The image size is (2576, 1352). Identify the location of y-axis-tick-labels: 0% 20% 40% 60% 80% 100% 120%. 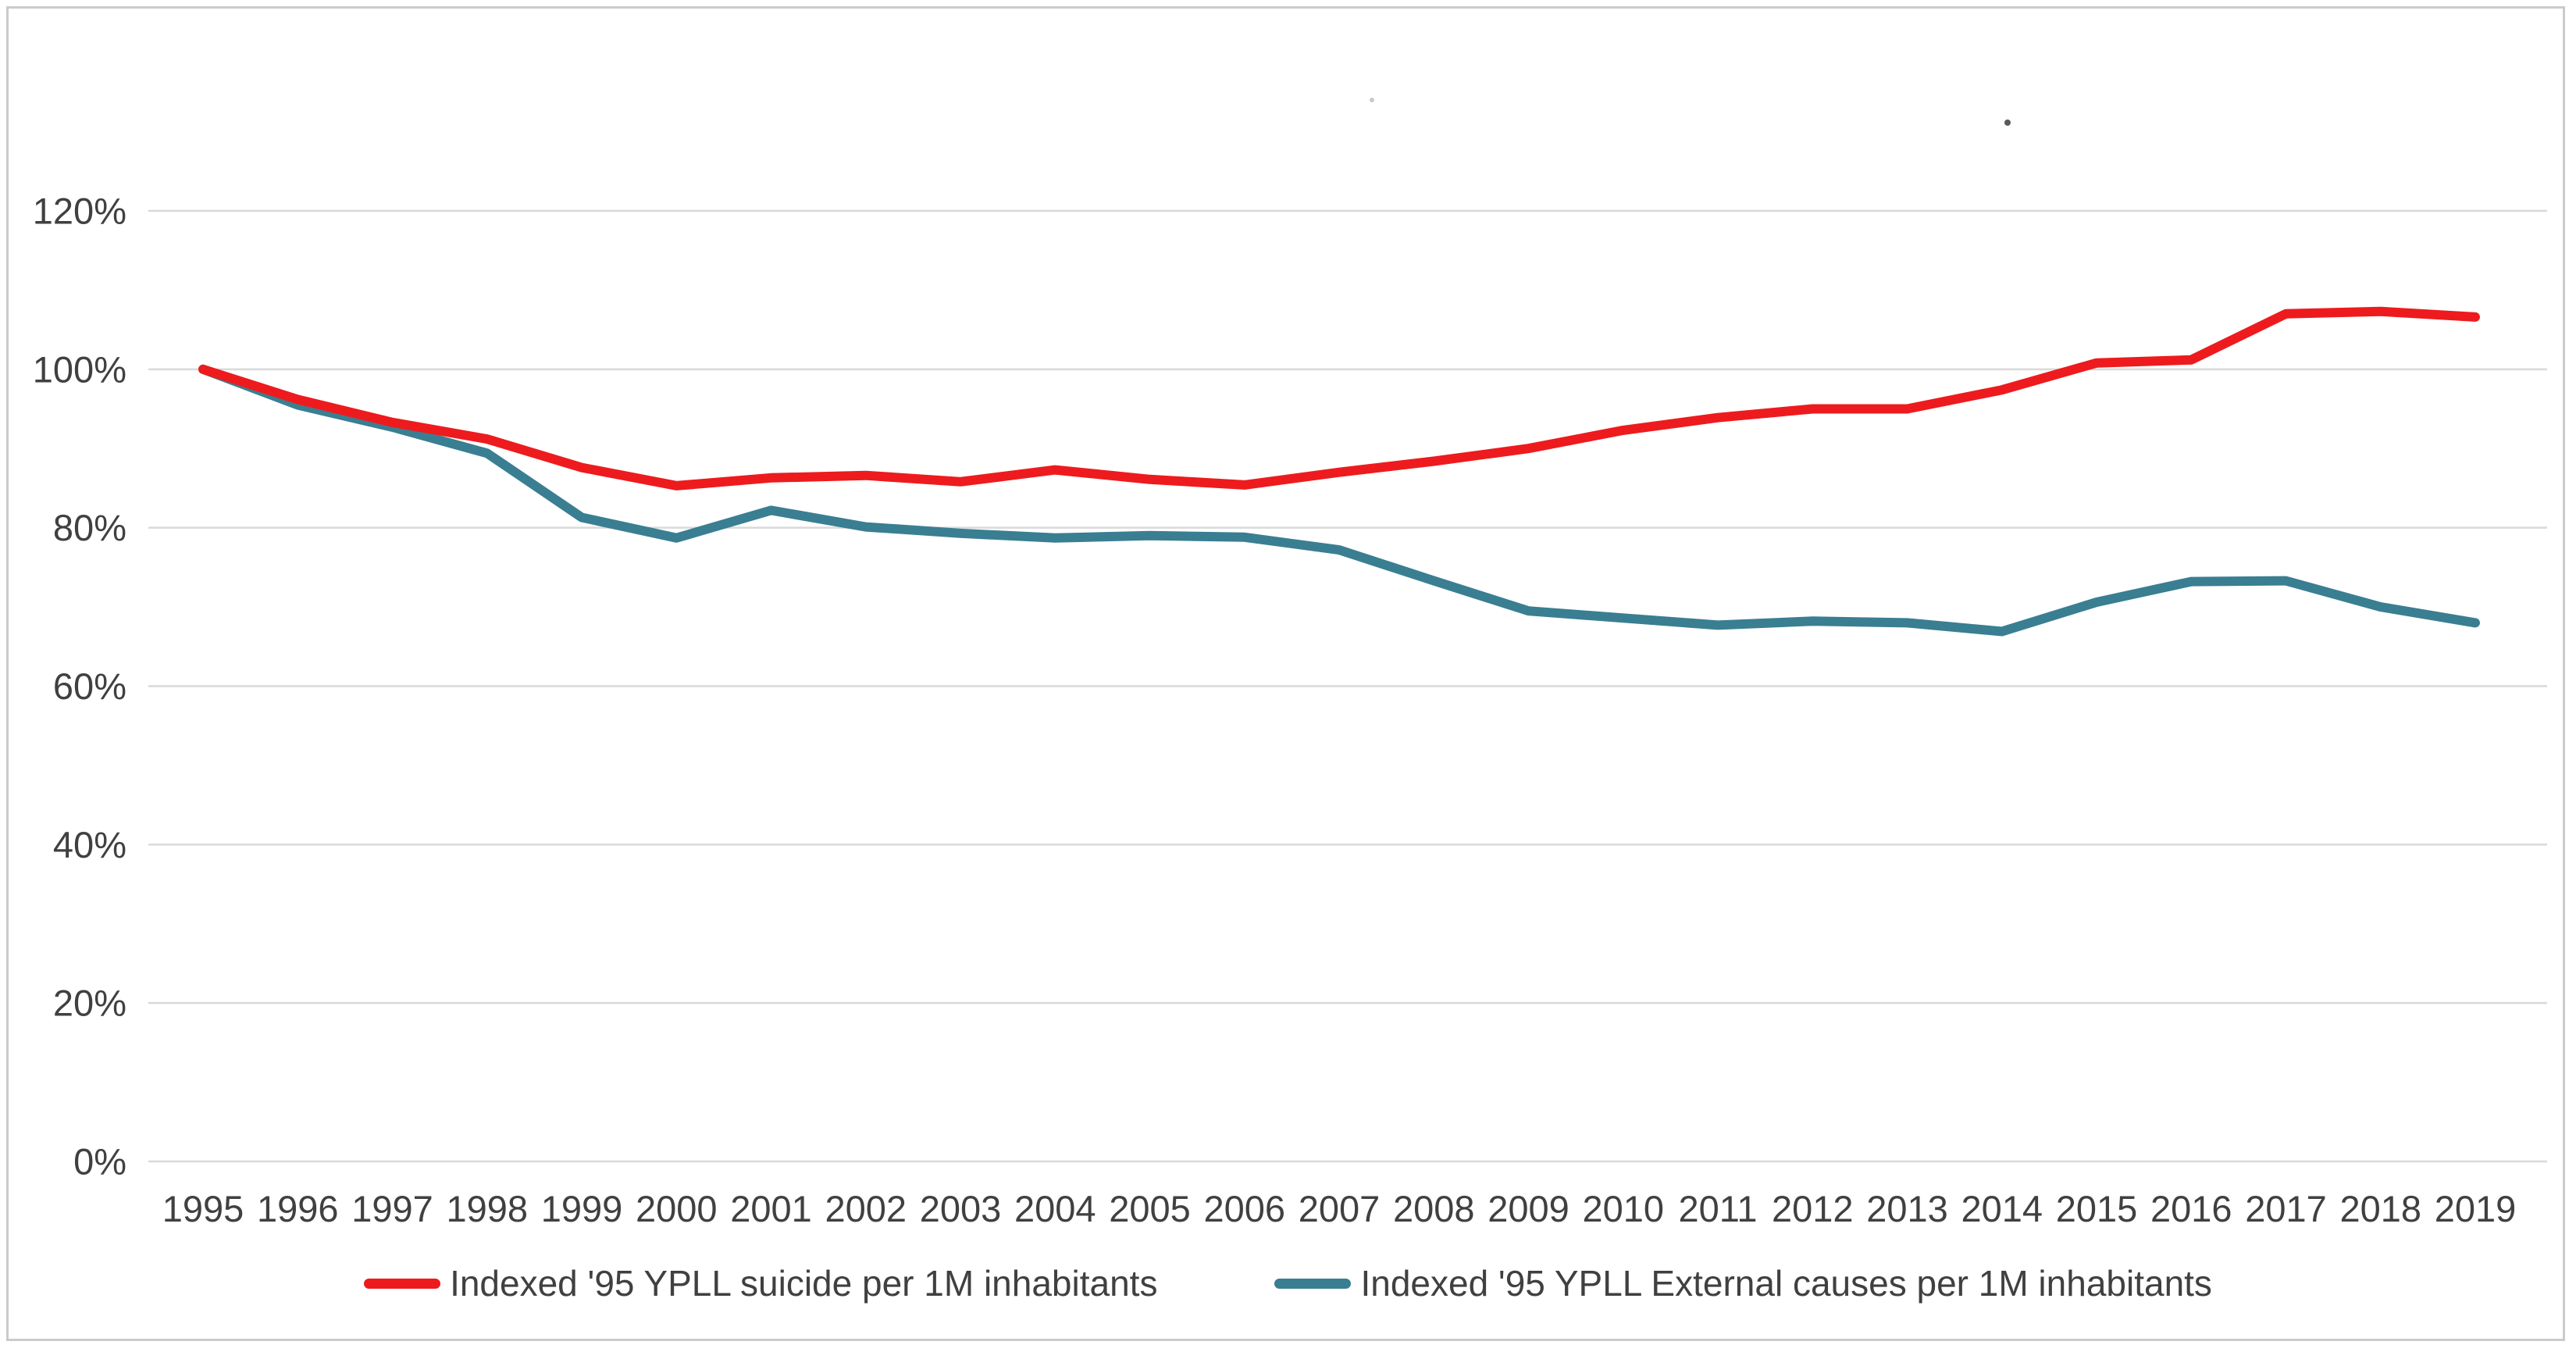
(79, 686).